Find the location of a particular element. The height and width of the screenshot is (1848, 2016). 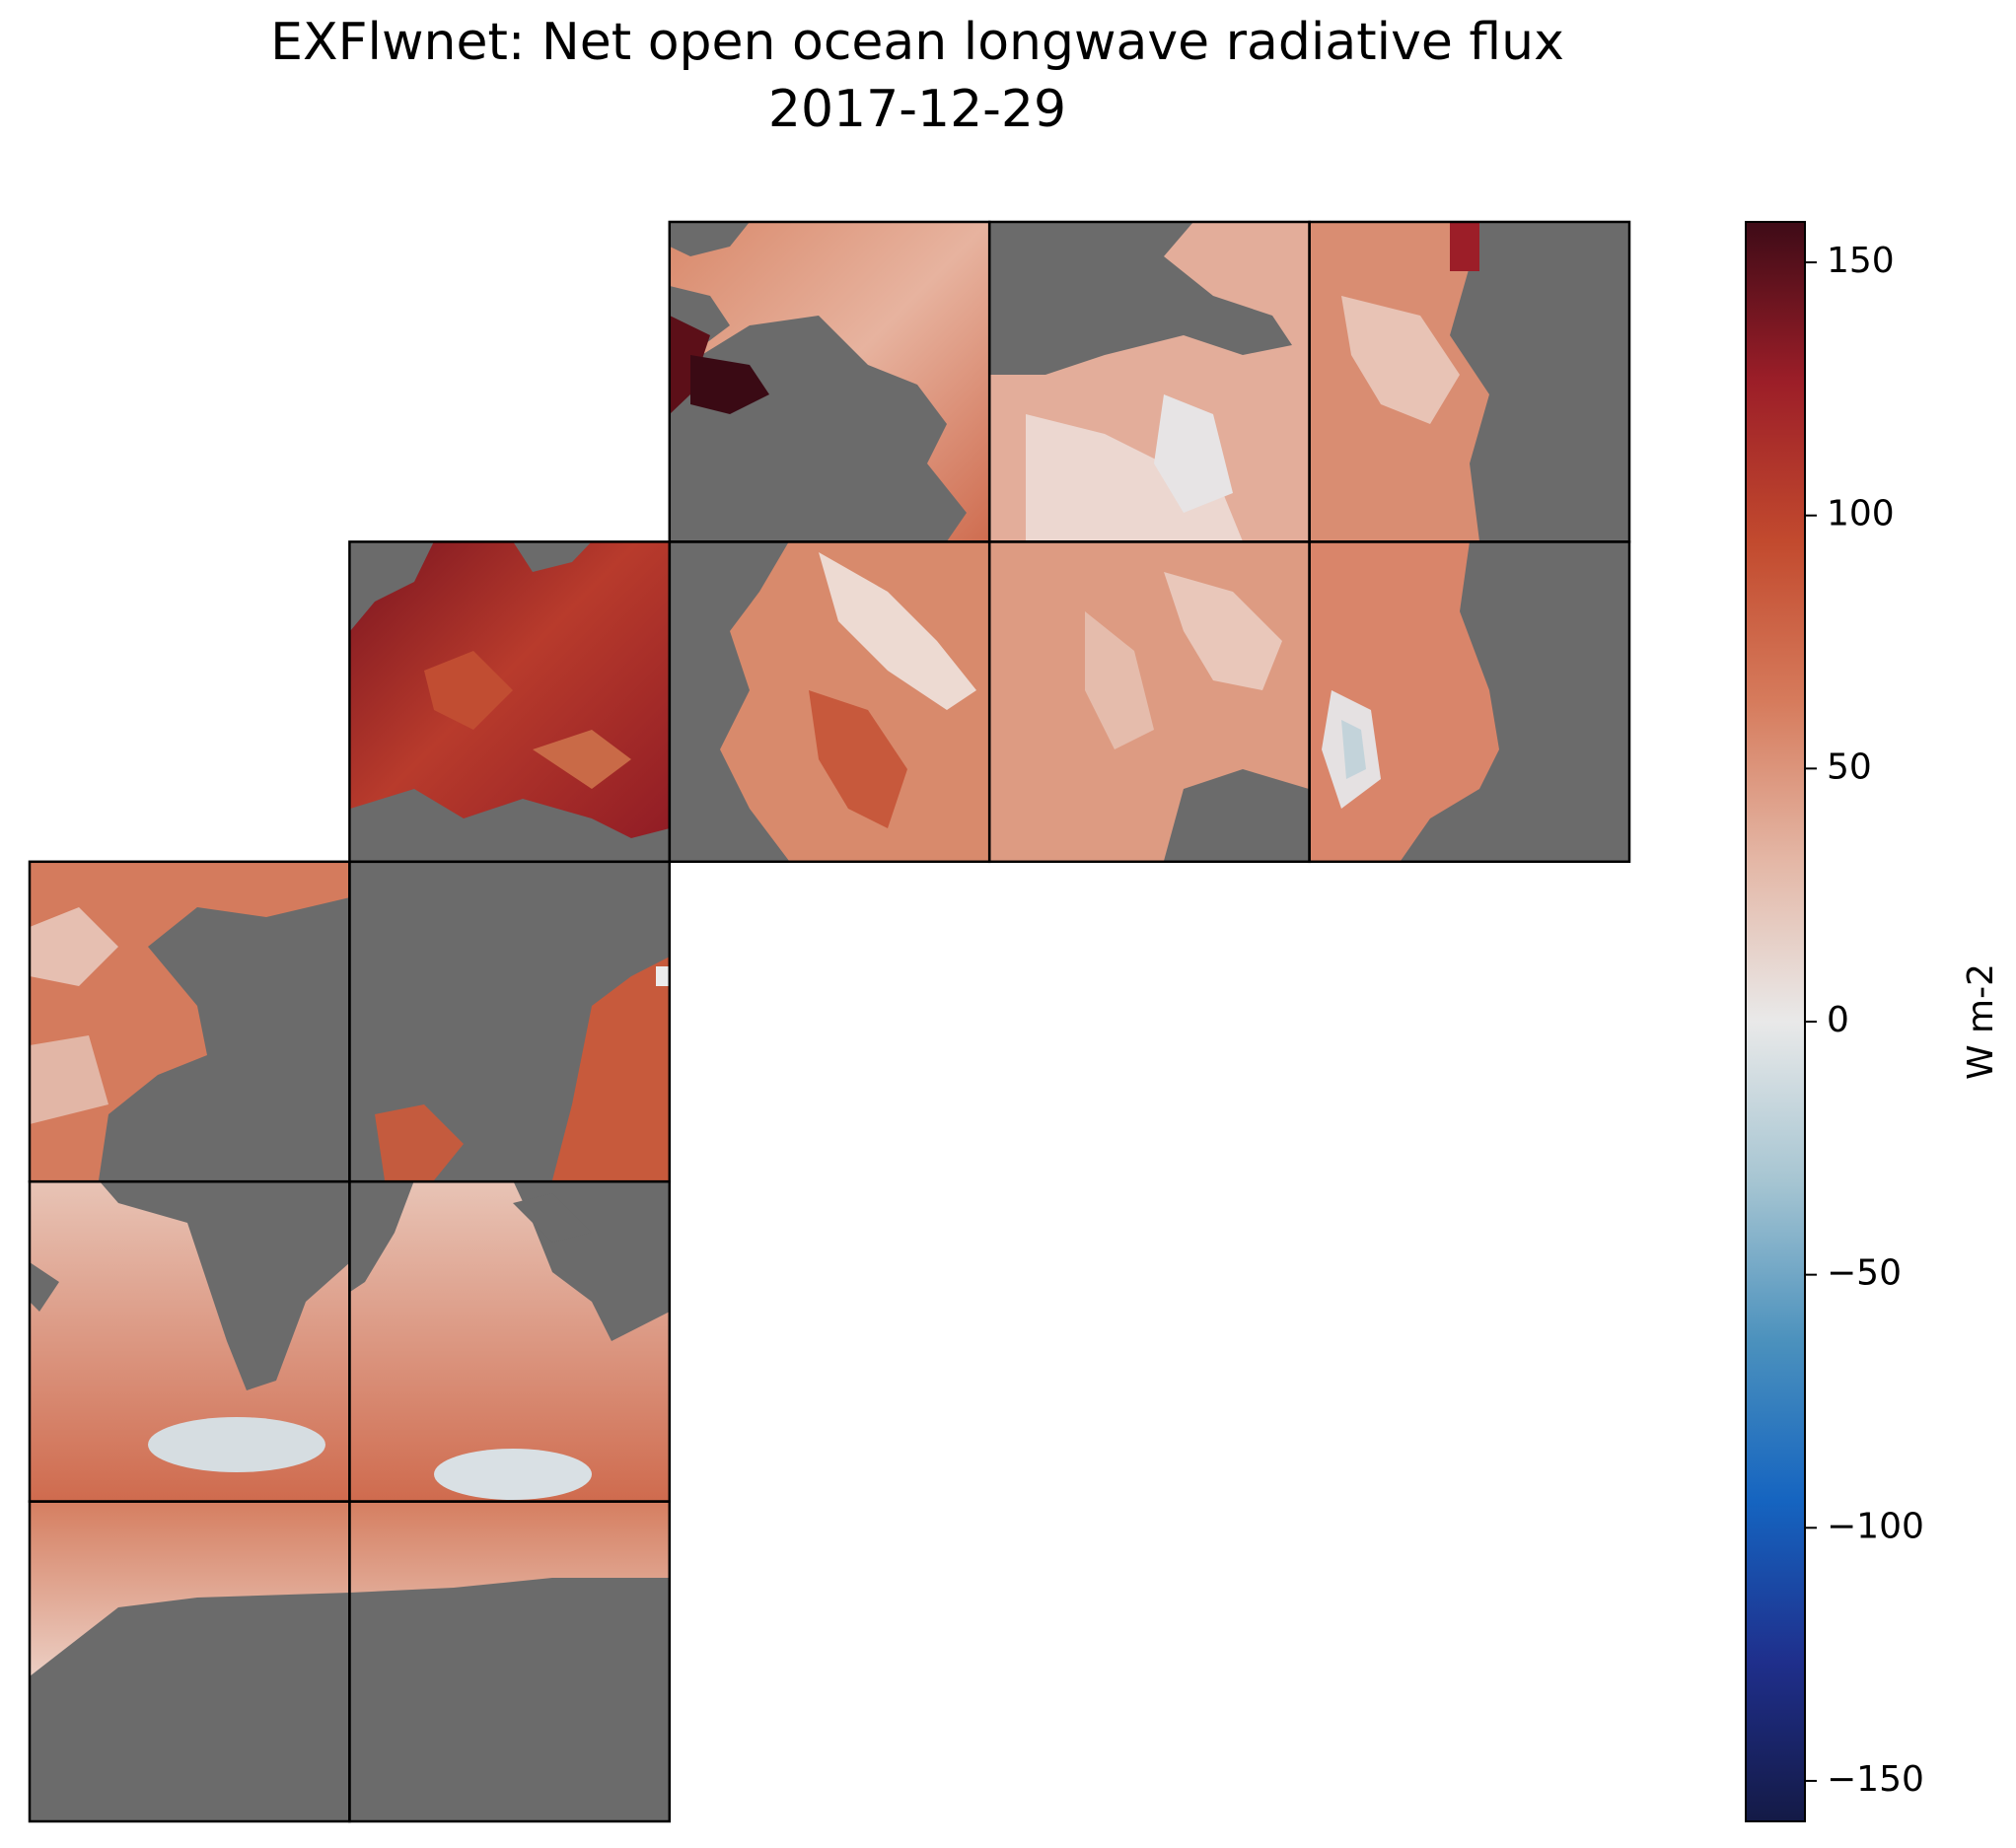

colorbar-label: W m-2 is located at coordinates (1981, 1021).